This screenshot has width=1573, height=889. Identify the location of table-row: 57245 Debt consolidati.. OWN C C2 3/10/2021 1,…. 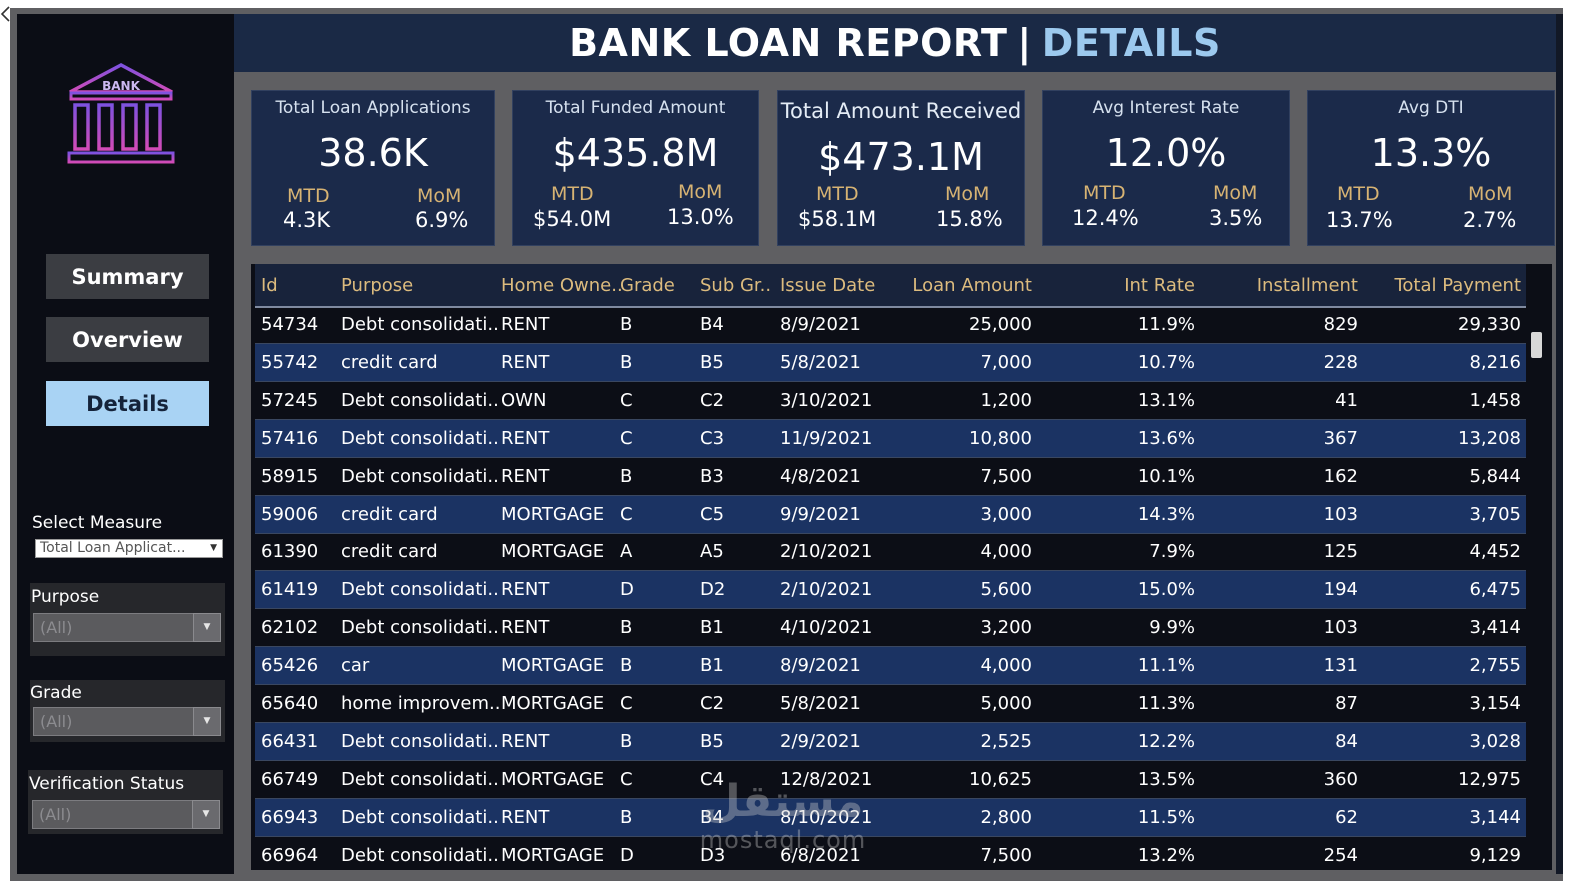
(890, 401).